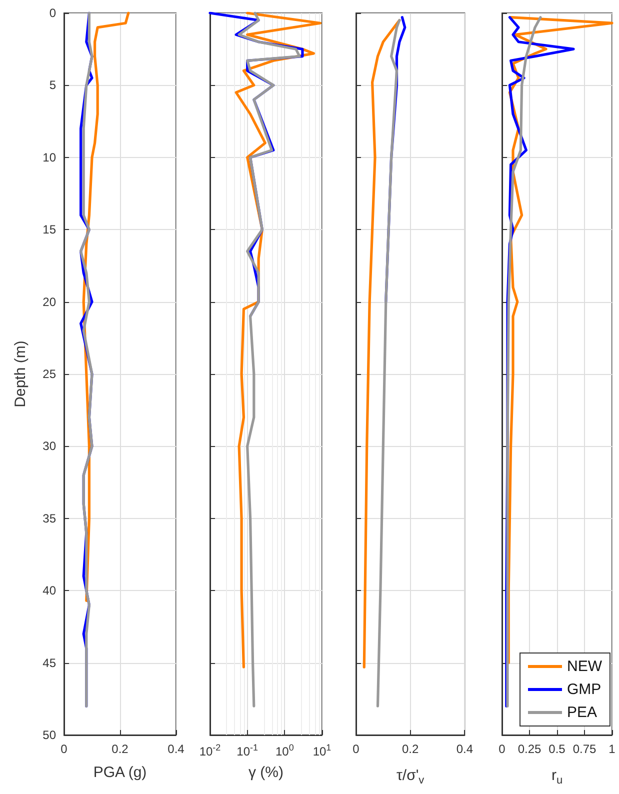 The width and height of the screenshot is (619, 794). I want to click on x-tick-label: 1, so click(612, 749).